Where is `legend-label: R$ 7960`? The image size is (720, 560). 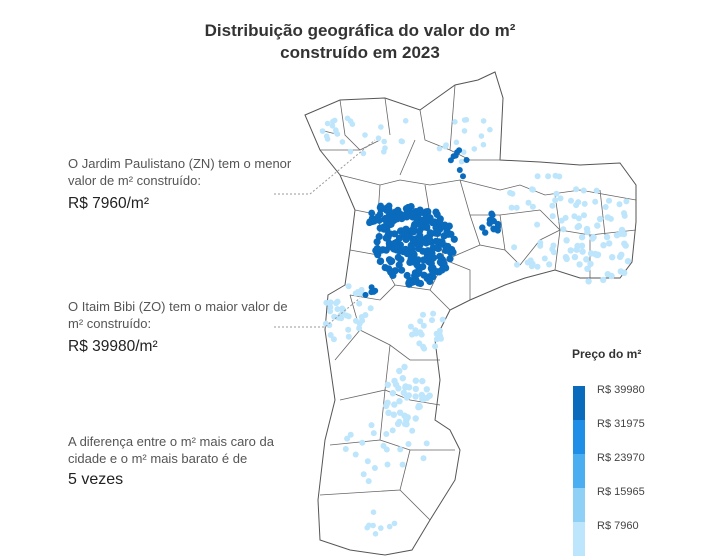
legend-label: R$ 7960 is located at coordinates (618, 526).